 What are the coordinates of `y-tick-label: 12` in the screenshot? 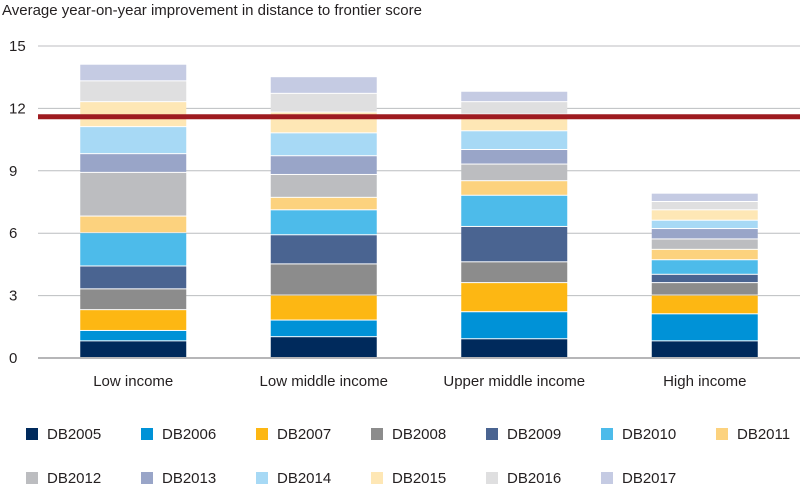 It's located at (17, 108).